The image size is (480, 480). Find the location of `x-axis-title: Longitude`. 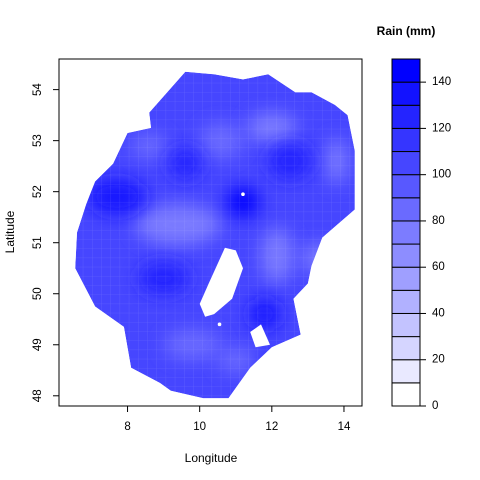

x-axis-title: Longitude is located at coordinates (211, 458).